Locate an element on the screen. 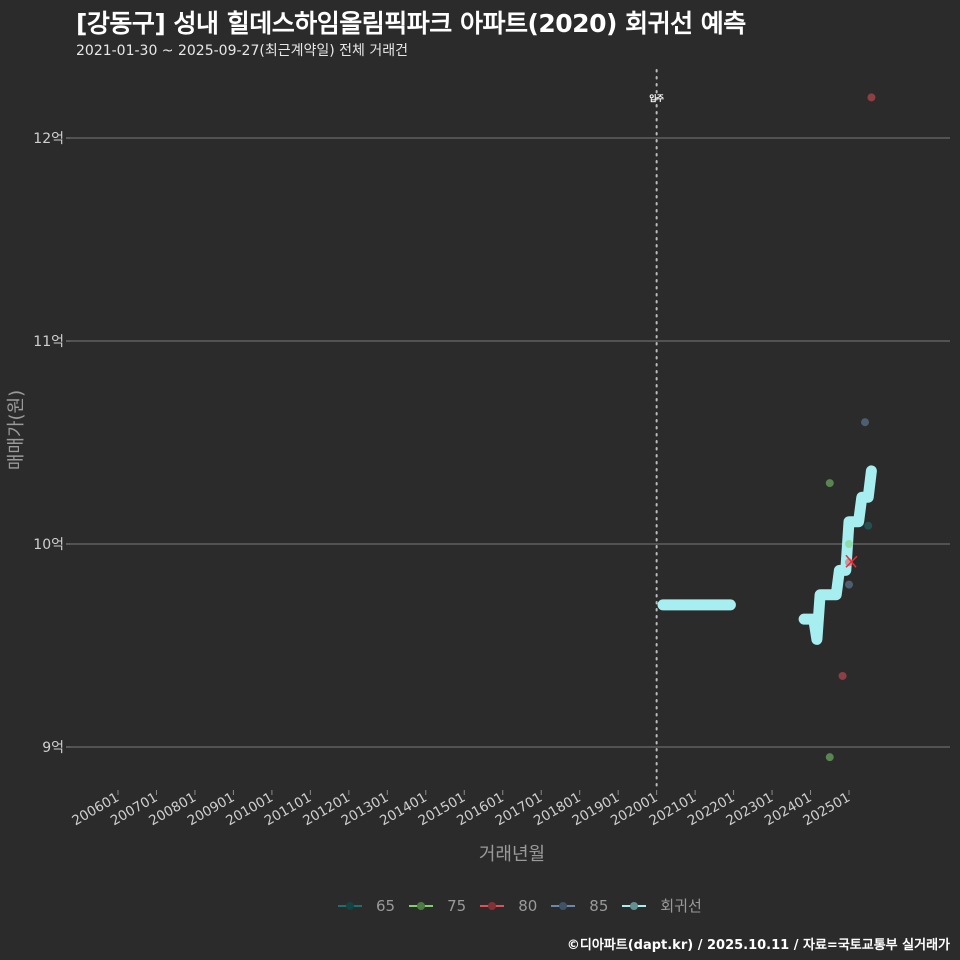  y-axis-label: 매매가(원) is located at coordinates (16, 430).